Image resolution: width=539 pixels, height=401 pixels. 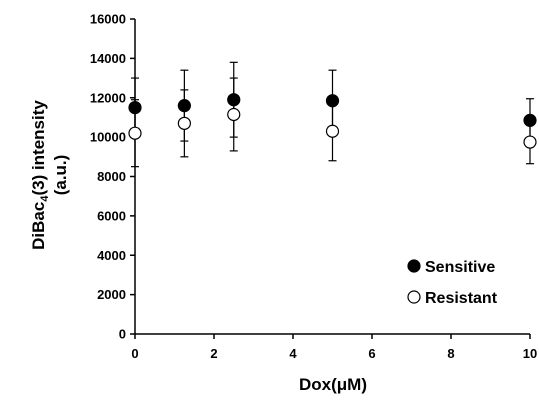 I want to click on x-tick-label: 10, so click(x=530, y=353).